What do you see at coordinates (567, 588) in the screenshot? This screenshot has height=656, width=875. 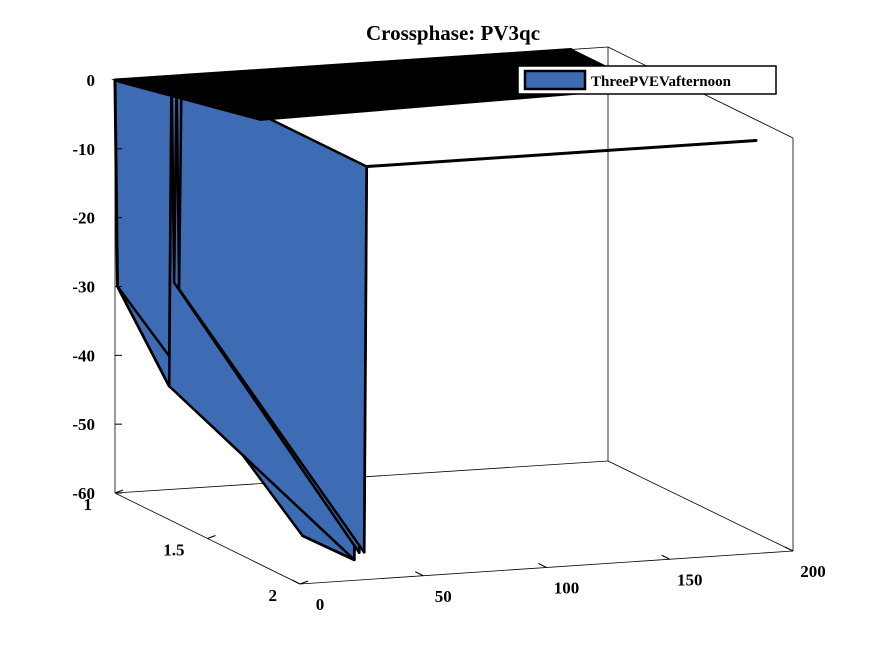 I see `x-tick-label: 100` at bounding box center [567, 588].